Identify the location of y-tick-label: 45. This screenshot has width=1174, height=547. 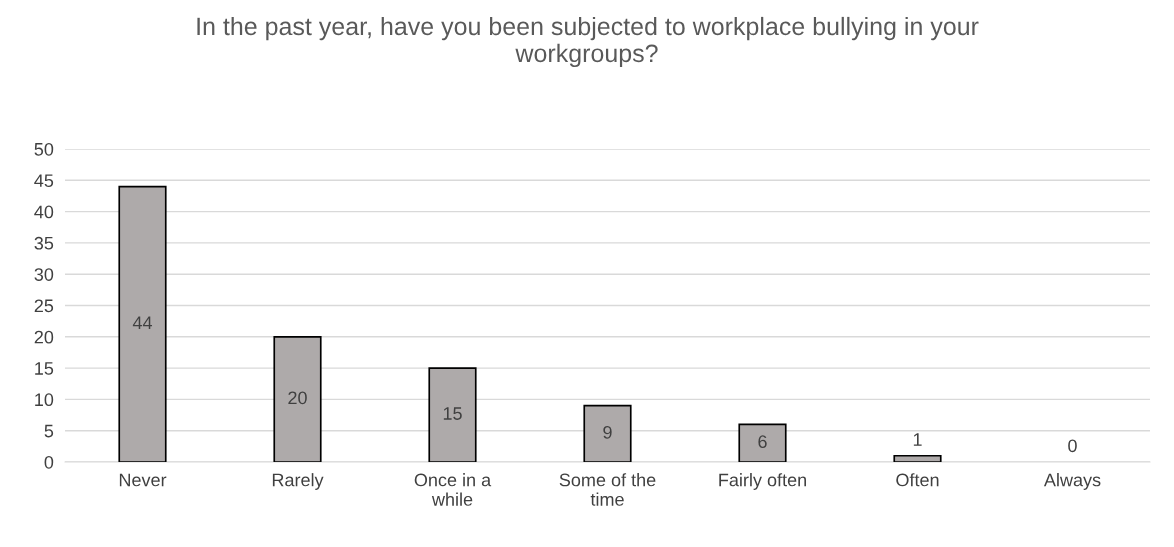
(44, 181).